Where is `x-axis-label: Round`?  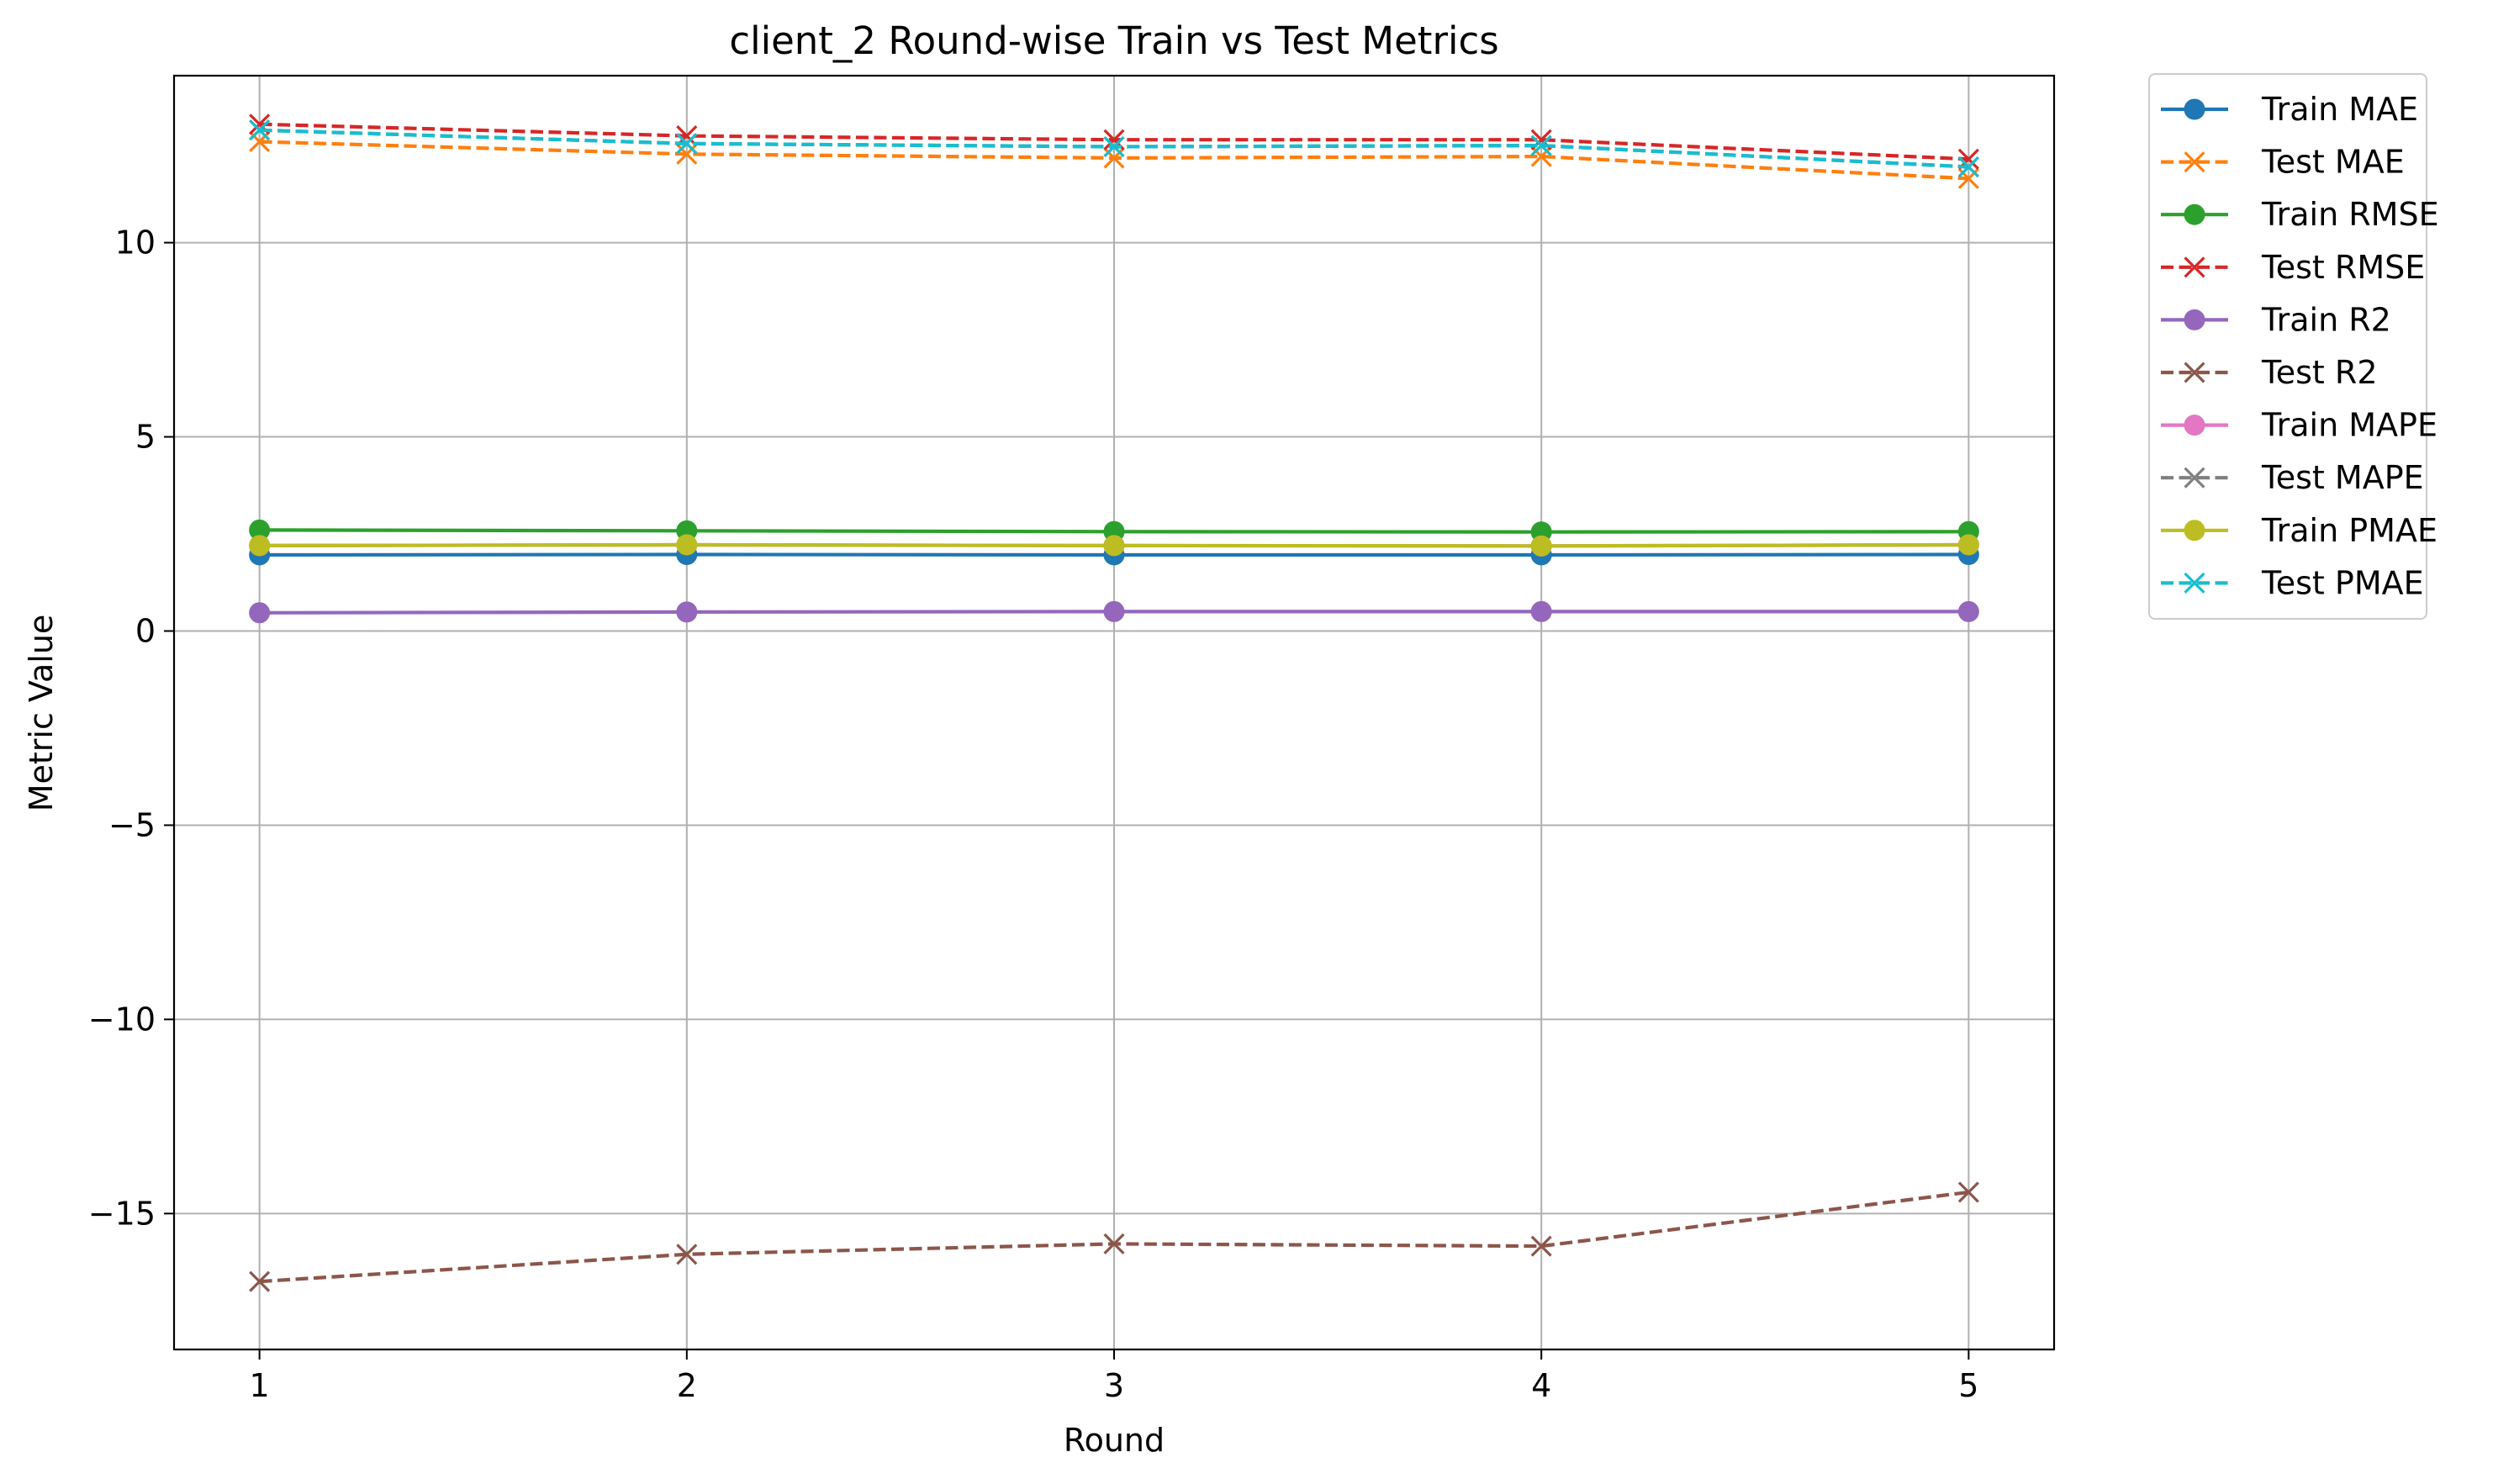
x-axis-label: Round is located at coordinates (1114, 1440).